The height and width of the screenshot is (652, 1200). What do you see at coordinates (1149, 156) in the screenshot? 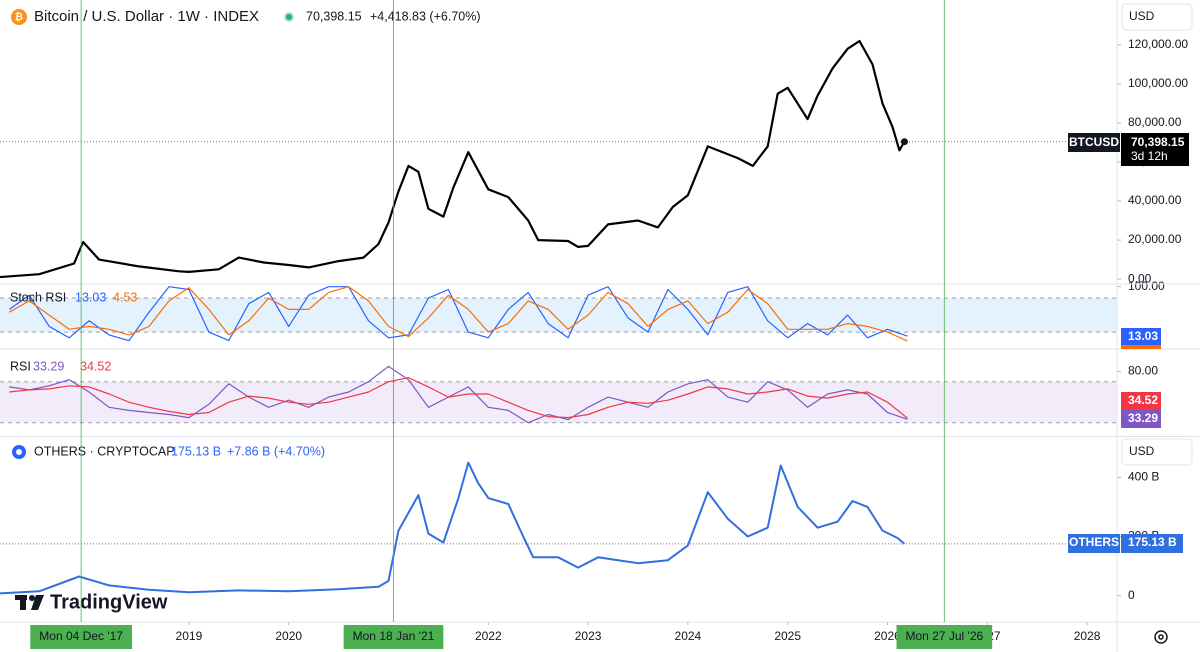
I see `countdown: 3d 12h` at bounding box center [1149, 156].